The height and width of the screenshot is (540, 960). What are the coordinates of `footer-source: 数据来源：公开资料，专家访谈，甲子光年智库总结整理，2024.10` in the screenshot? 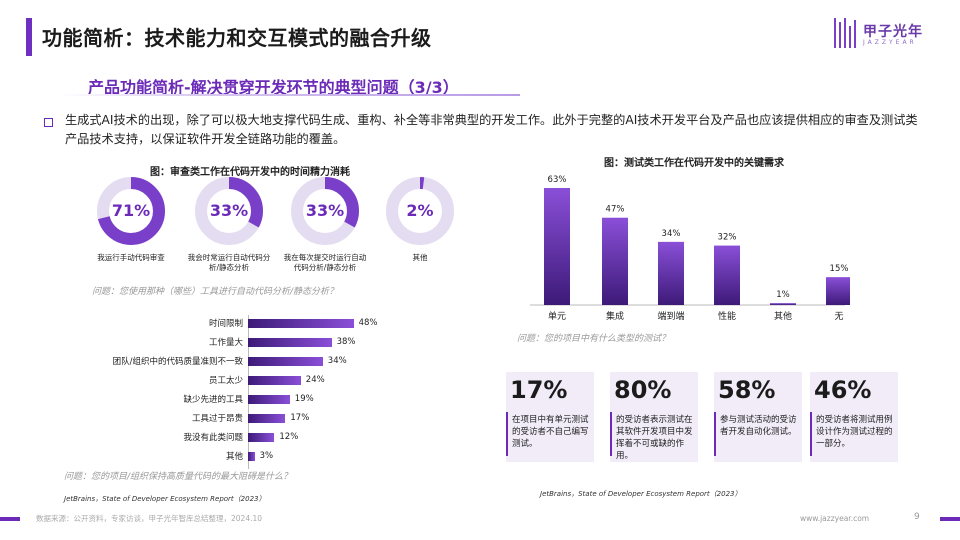 It's located at (149, 518).